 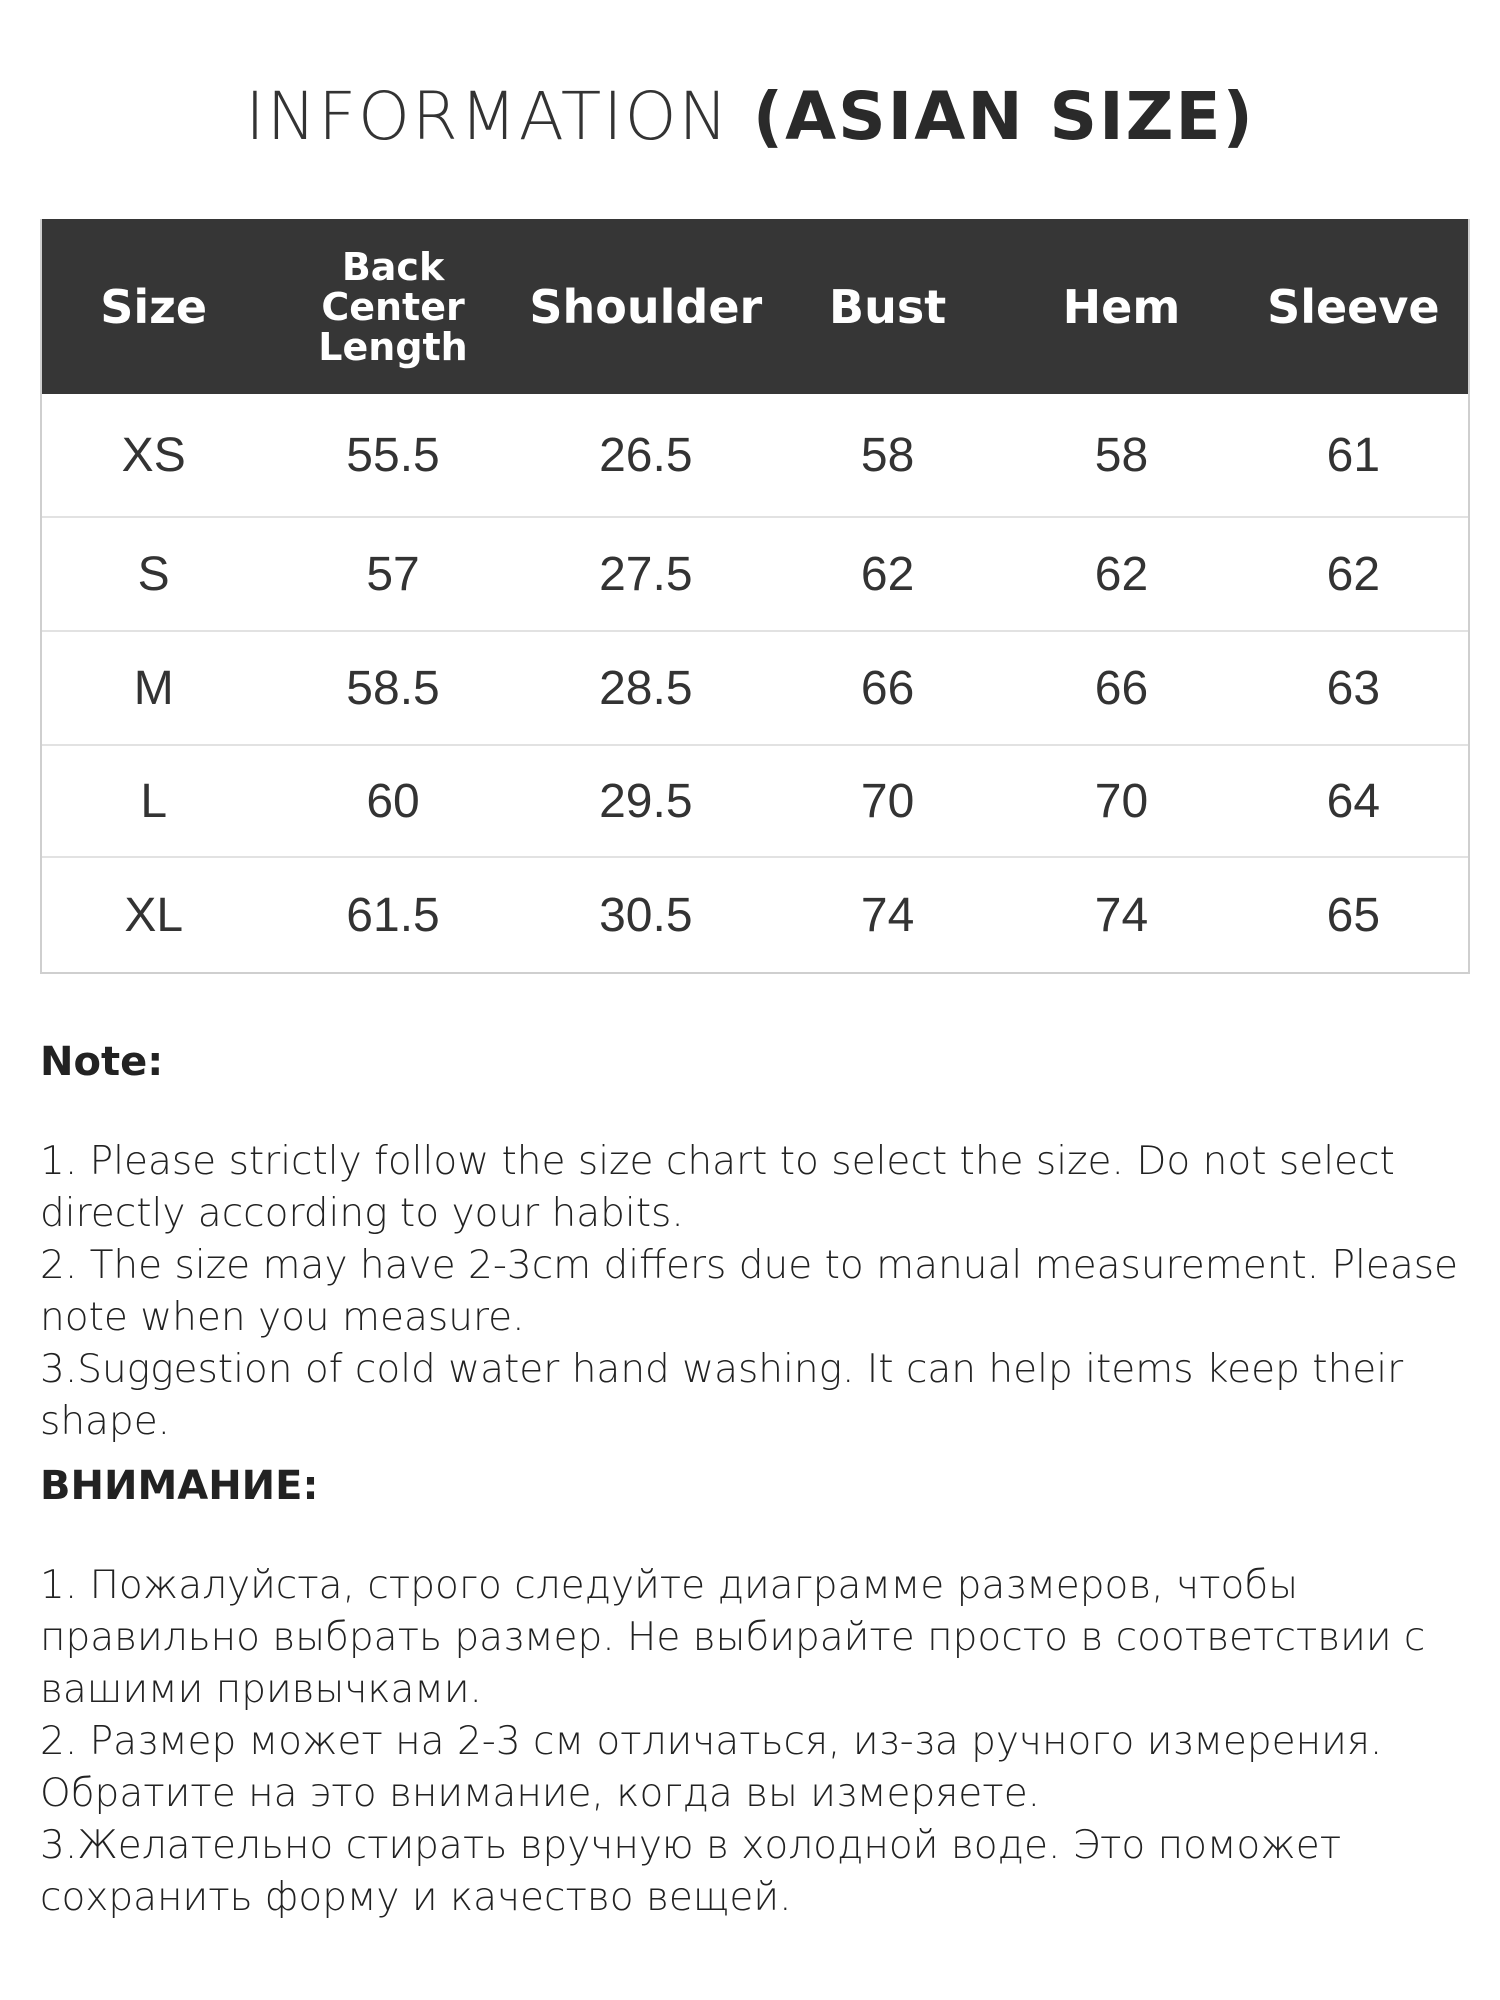 I want to click on header-shoulder: Shoulder, so click(x=646, y=306).